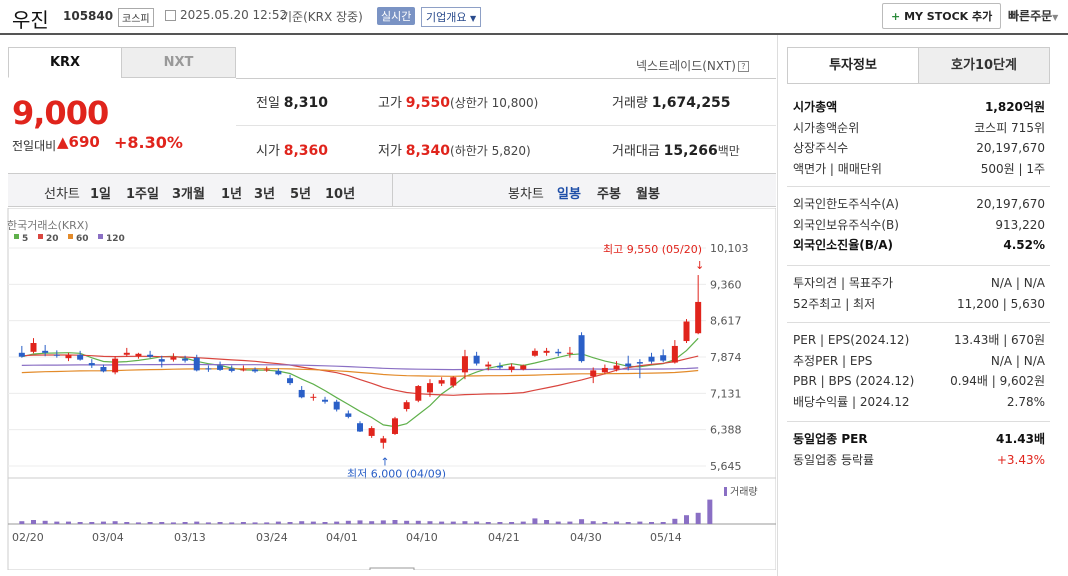  Describe the element at coordinates (919, 439) in the screenshot. I see `info-row: 동일업종 PER 41.43배` at that location.